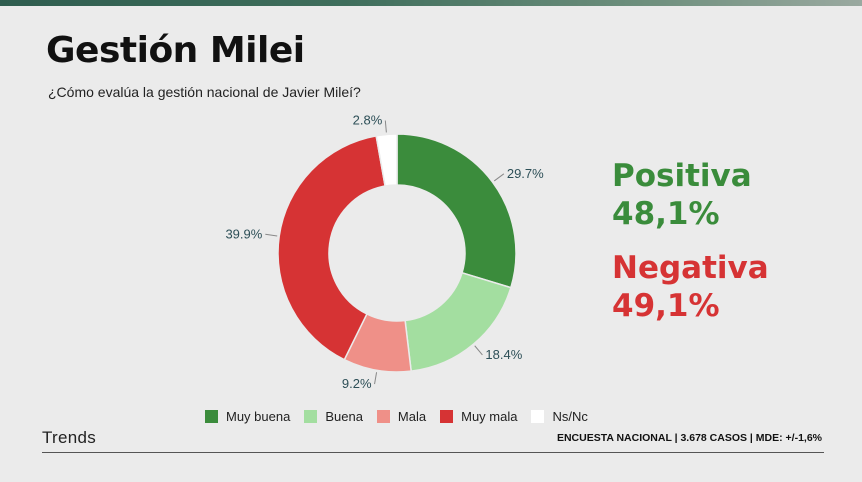 The width and height of the screenshot is (862, 482). What do you see at coordinates (456, 211) in the screenshot?
I see `slice-muy-buena` at bounding box center [456, 211].